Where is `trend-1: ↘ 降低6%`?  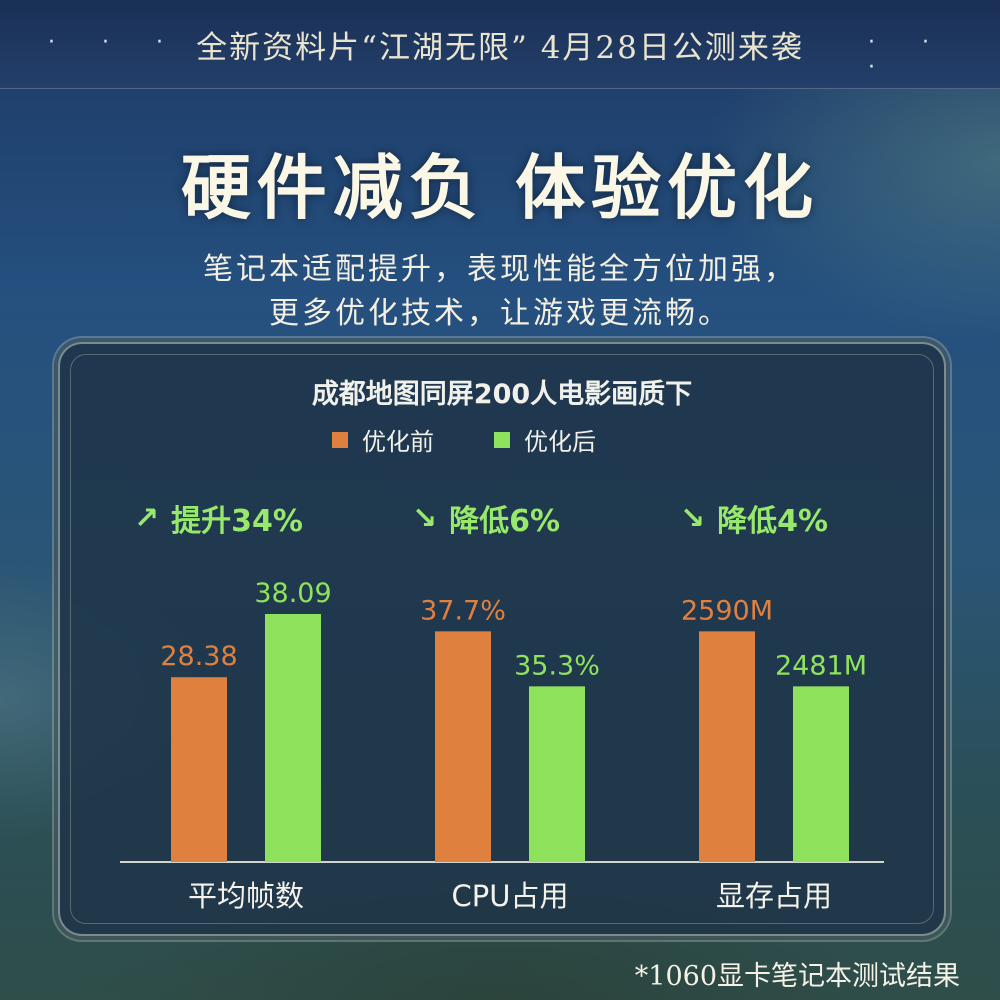 trend-1: ↘ 降低6% is located at coordinates (486, 518).